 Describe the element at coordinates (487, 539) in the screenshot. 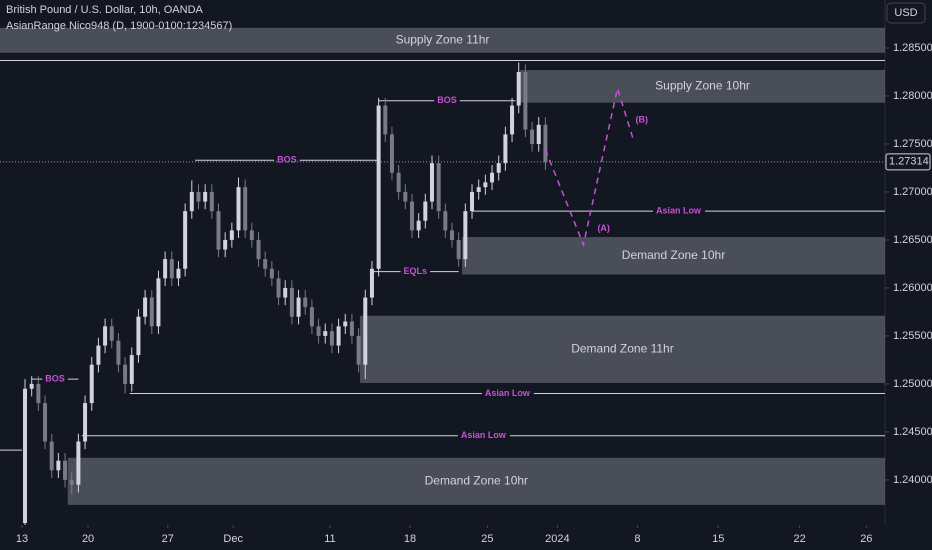

I see `x-tick-label: 25` at that location.